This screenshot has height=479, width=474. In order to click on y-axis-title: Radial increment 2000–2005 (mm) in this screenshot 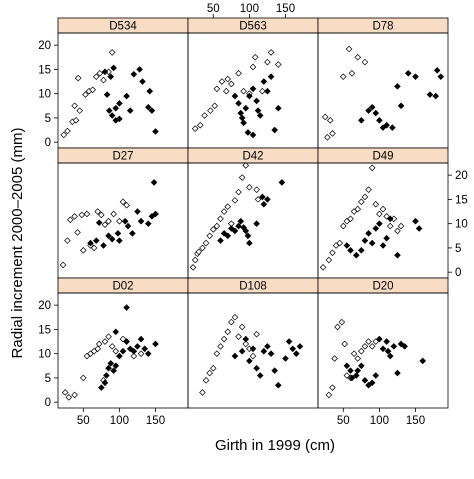, I will do `click(17, 243)`.